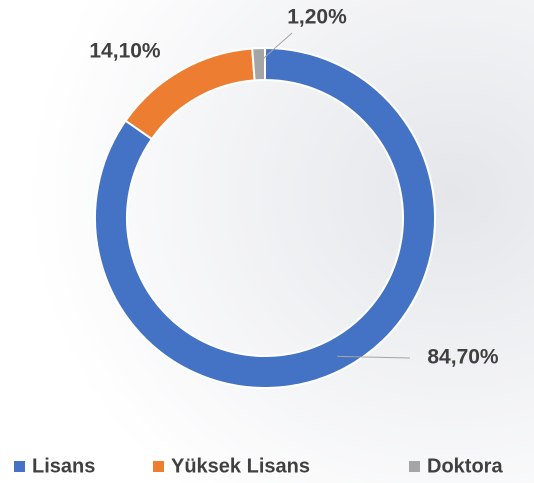 The image size is (534, 483). What do you see at coordinates (240, 466) in the screenshot?
I see `legend-label: Yüksek Lisans` at bounding box center [240, 466].